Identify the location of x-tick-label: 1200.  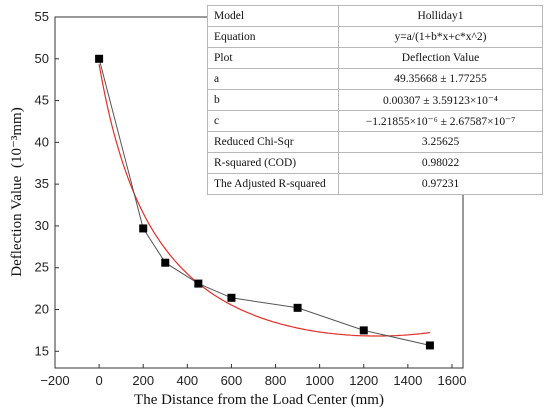
(363, 380).